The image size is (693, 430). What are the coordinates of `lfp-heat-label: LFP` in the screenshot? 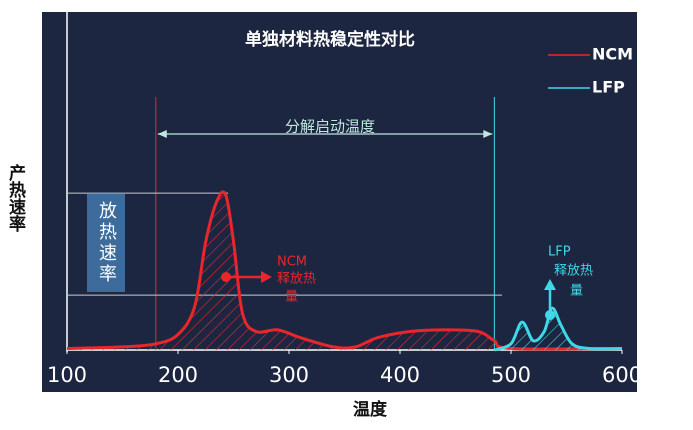 It's located at (559, 252).